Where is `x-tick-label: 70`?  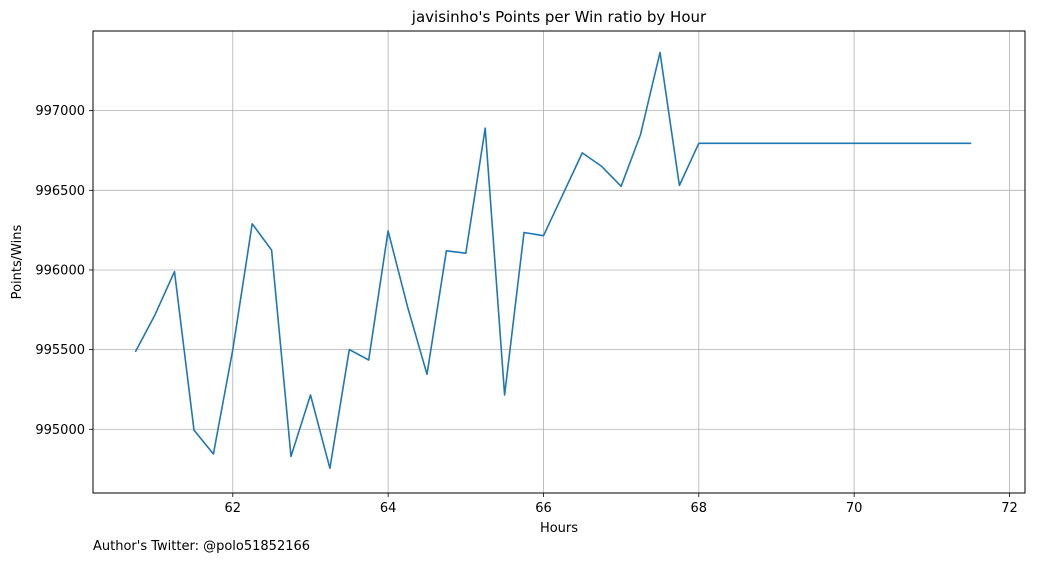
x-tick-label: 70 is located at coordinates (854, 508).